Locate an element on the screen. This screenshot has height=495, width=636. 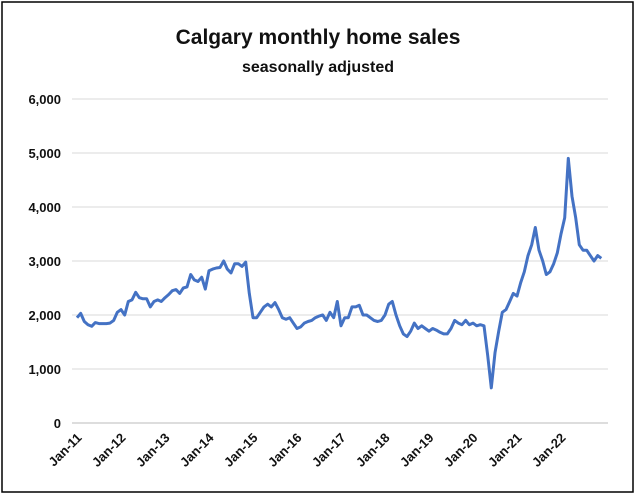
y-tick-label: 0 is located at coordinates (57, 423).